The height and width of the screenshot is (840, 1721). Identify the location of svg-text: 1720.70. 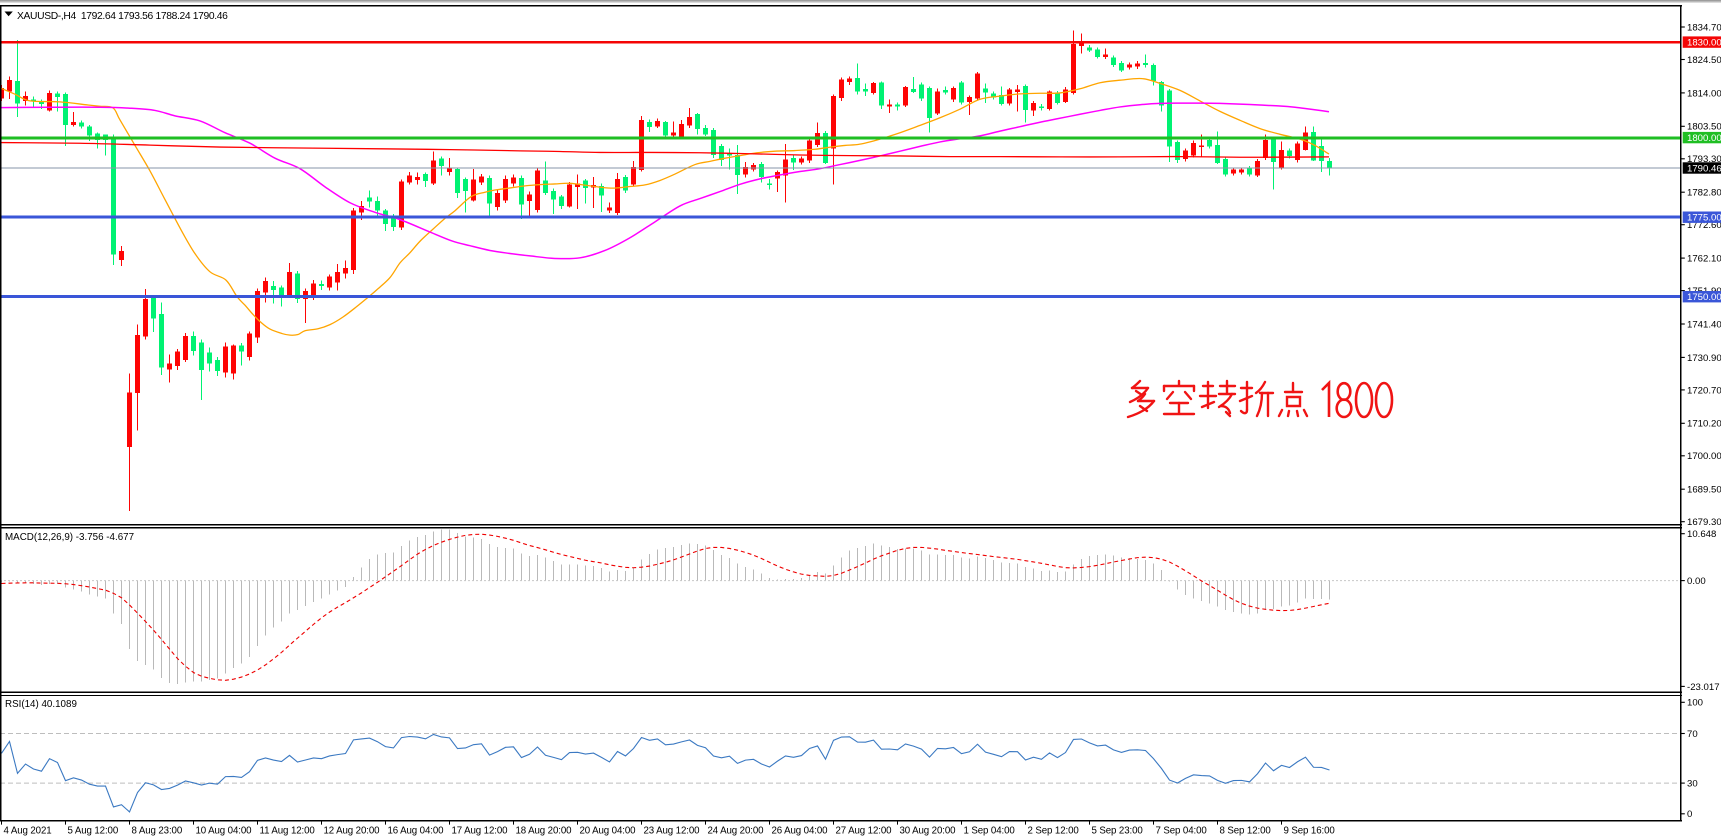
(1704, 390).